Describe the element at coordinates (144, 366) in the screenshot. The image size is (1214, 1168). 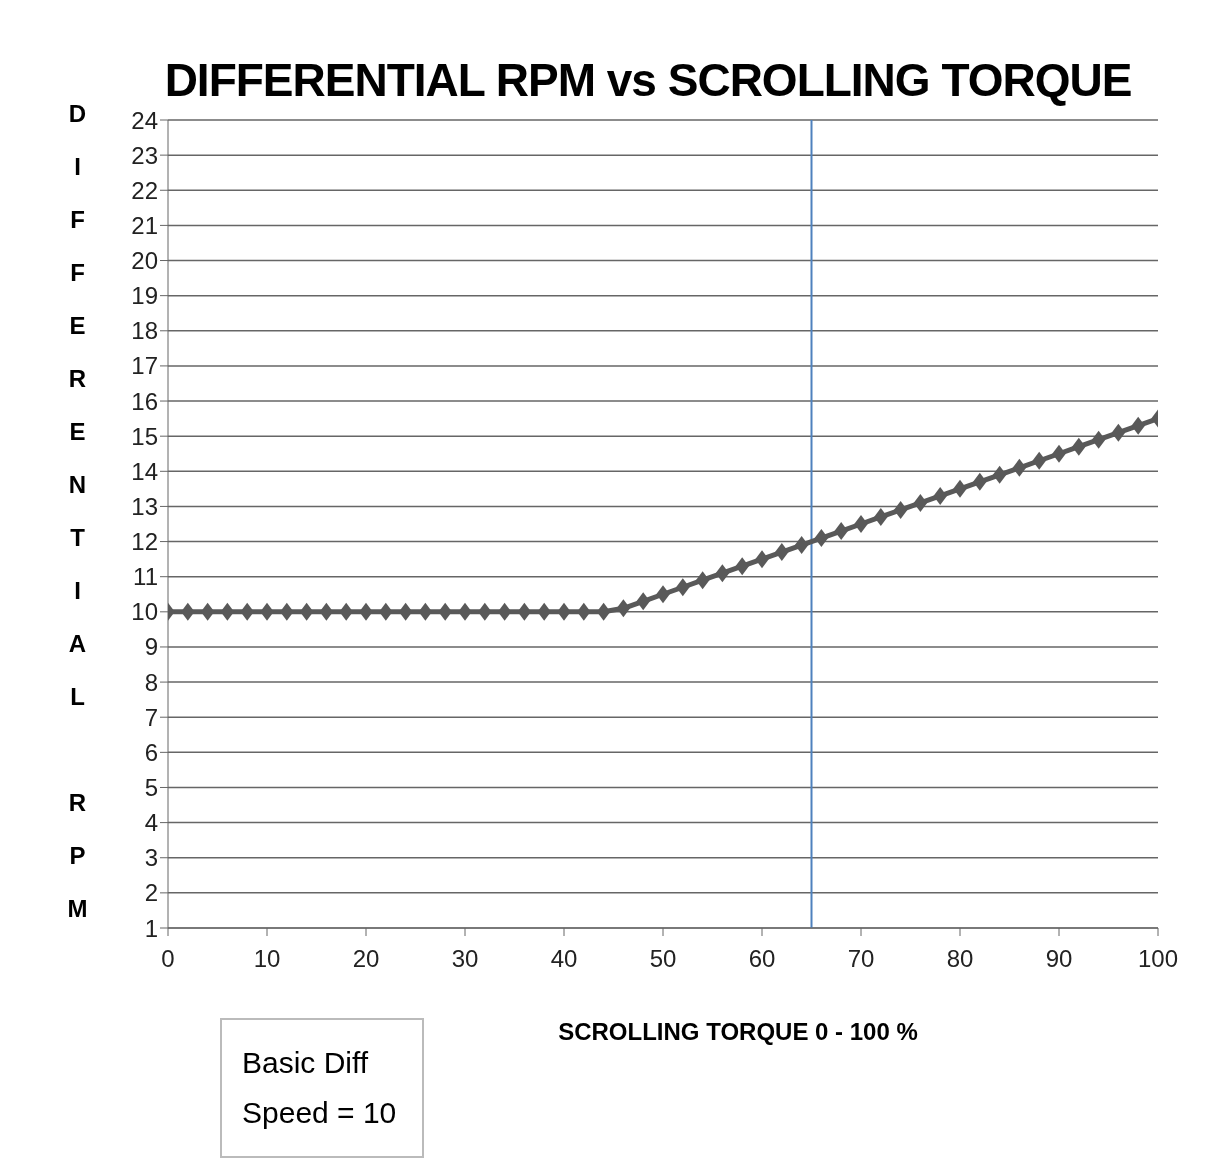
I see `y-tick-label: 17` at that location.